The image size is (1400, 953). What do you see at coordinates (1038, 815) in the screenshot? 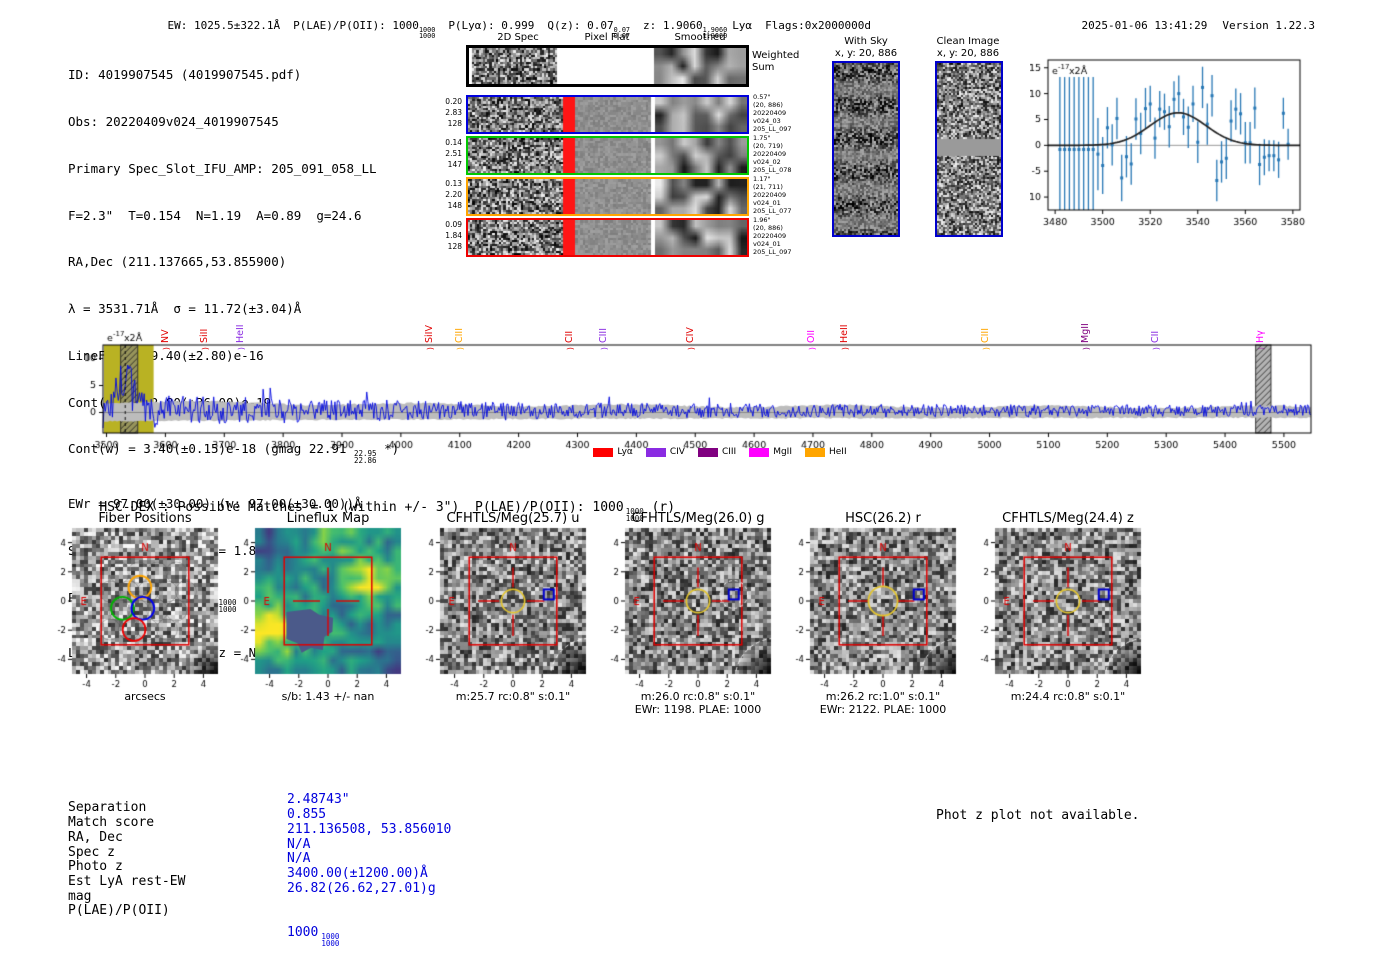
I see `photz-unavailable-note: Phot z plot not available.` at bounding box center [1038, 815].